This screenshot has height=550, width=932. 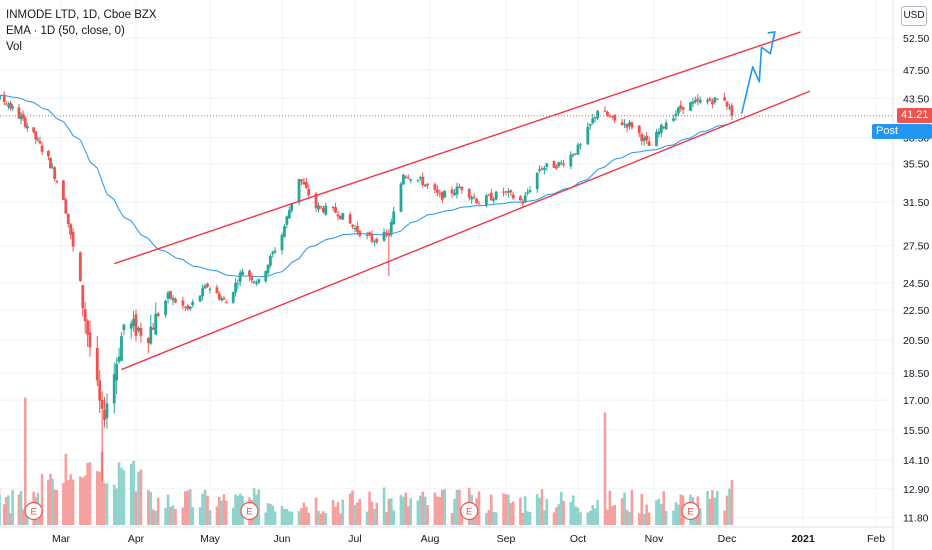 I want to click on y-tick-label: 52.50, so click(x=916, y=39).